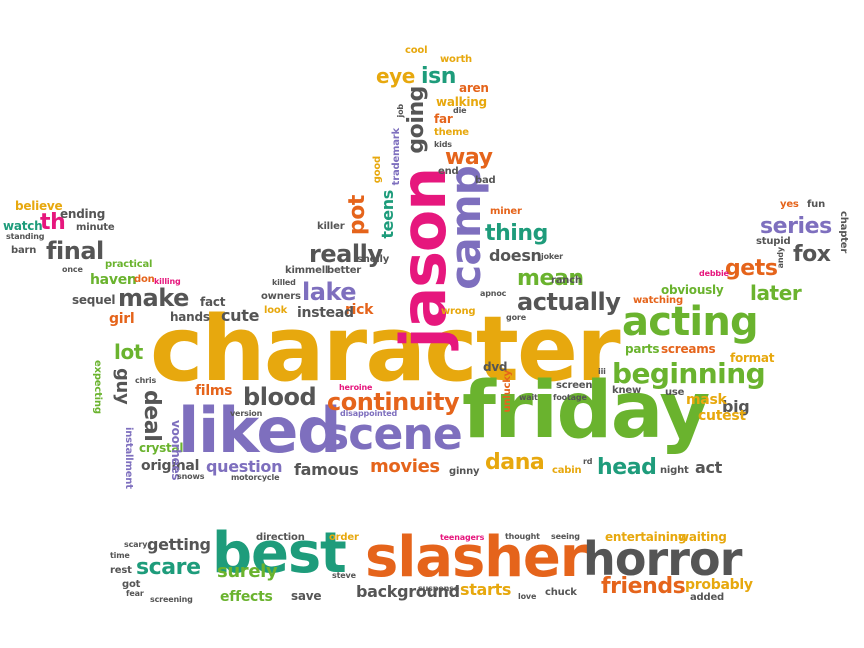 This screenshot has width=864, height=648. I want to click on word-isn: isn, so click(438, 76).